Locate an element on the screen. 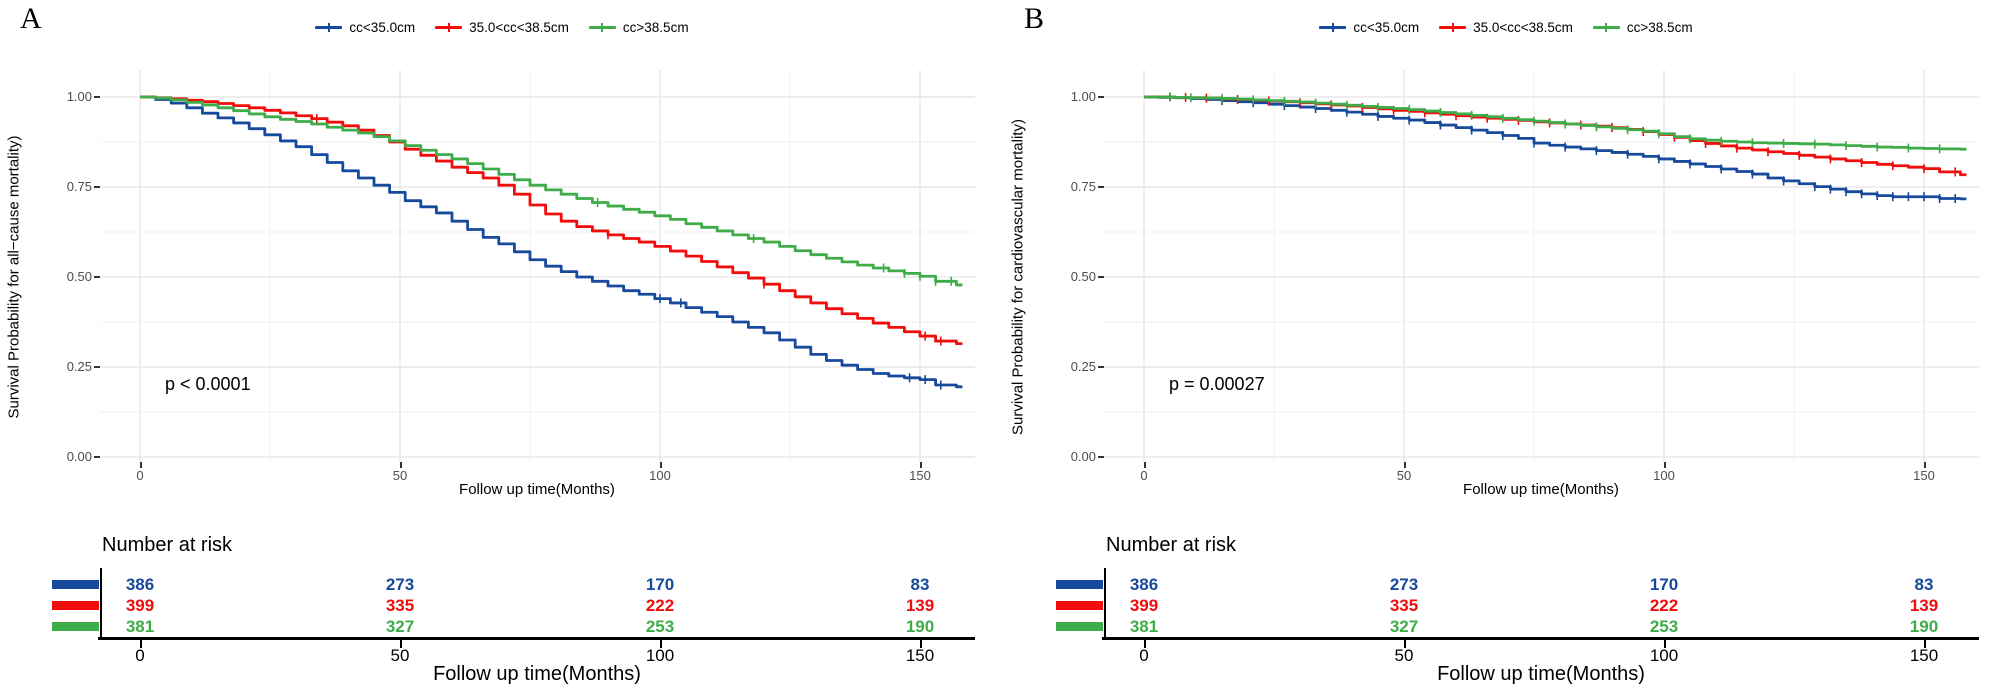 Image resolution: width=2008 pixels, height=694 pixels. risk-x-tick-label: 0 is located at coordinates (1144, 655).